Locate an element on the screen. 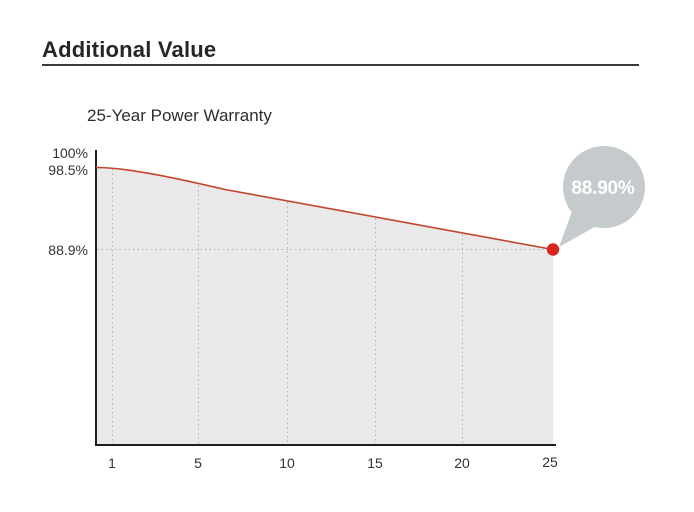  x-tick-20: 20 is located at coordinates (462, 463).